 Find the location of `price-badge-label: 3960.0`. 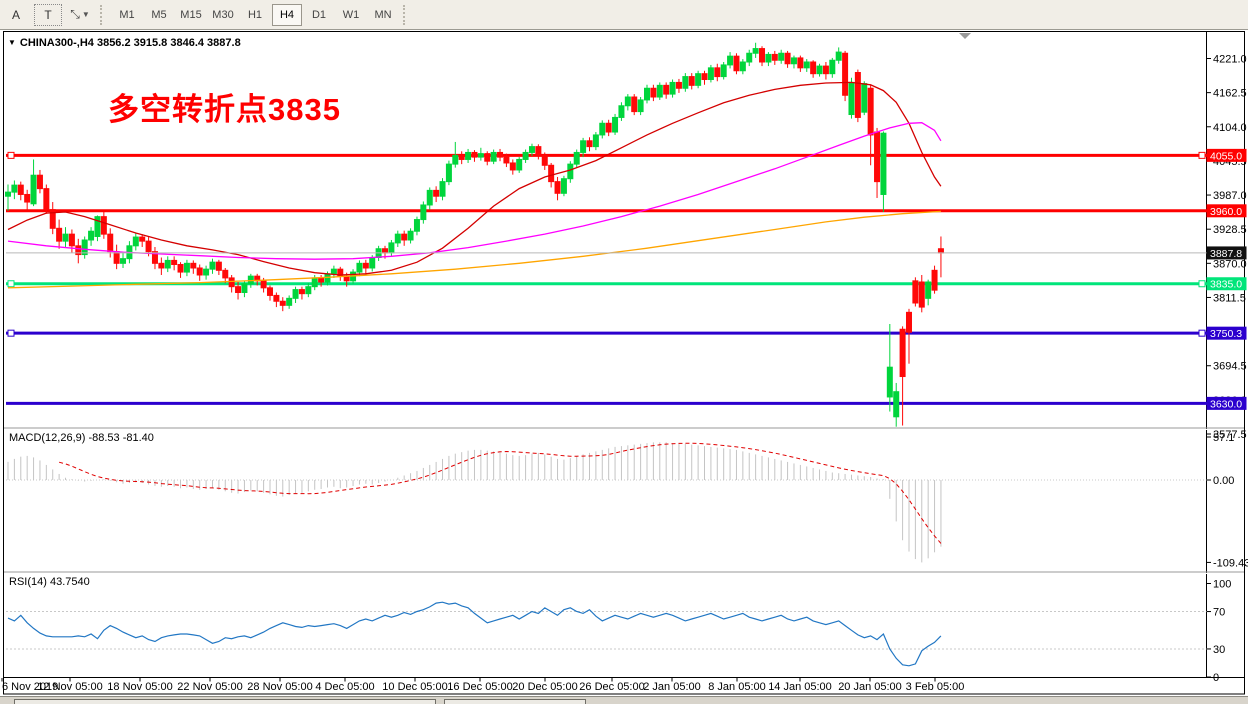

price-badge-label: 3960.0 is located at coordinates (1226, 212).